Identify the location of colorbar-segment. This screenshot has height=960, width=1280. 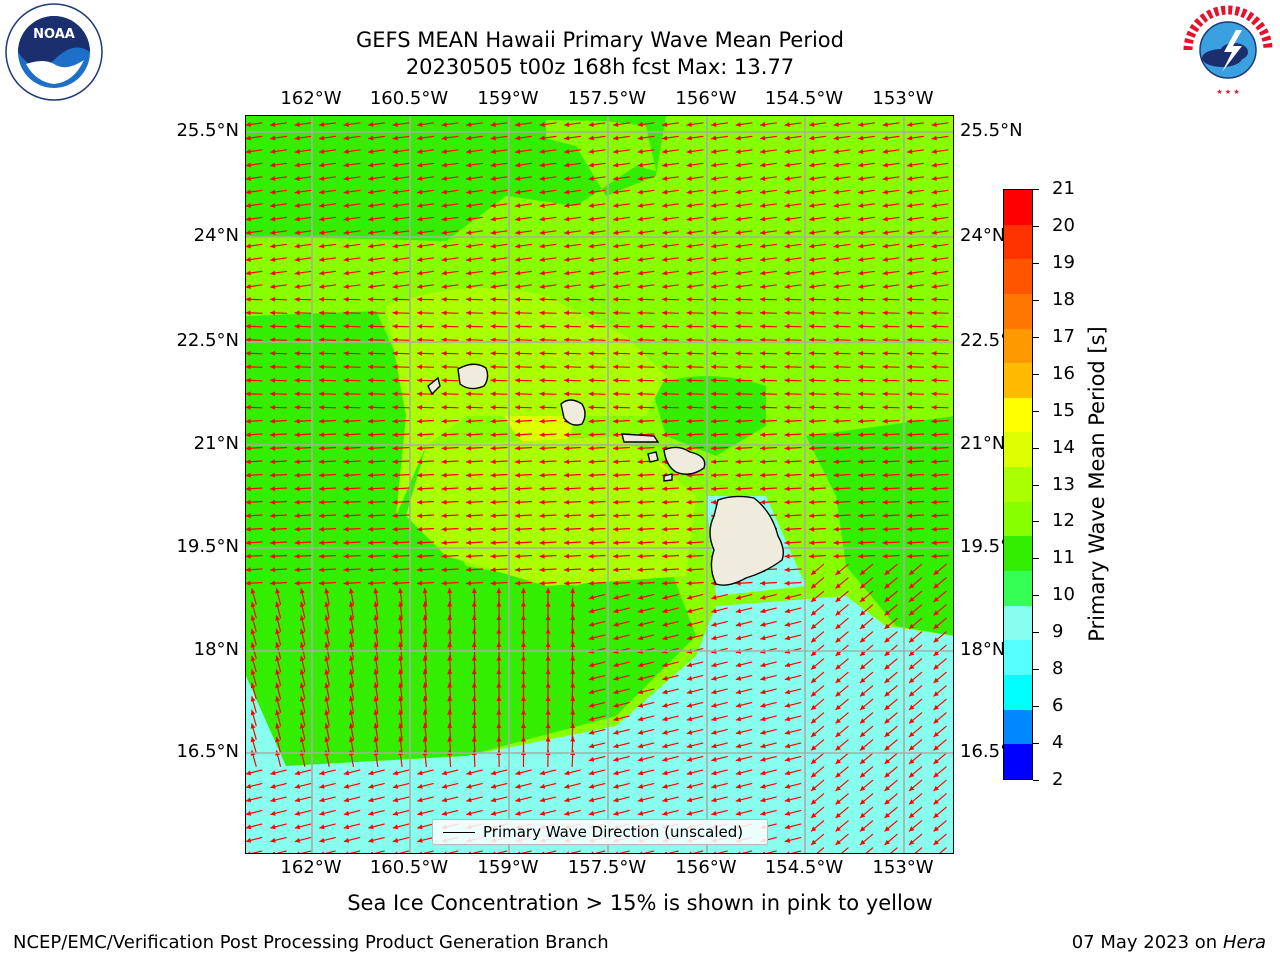
(1018, 415).